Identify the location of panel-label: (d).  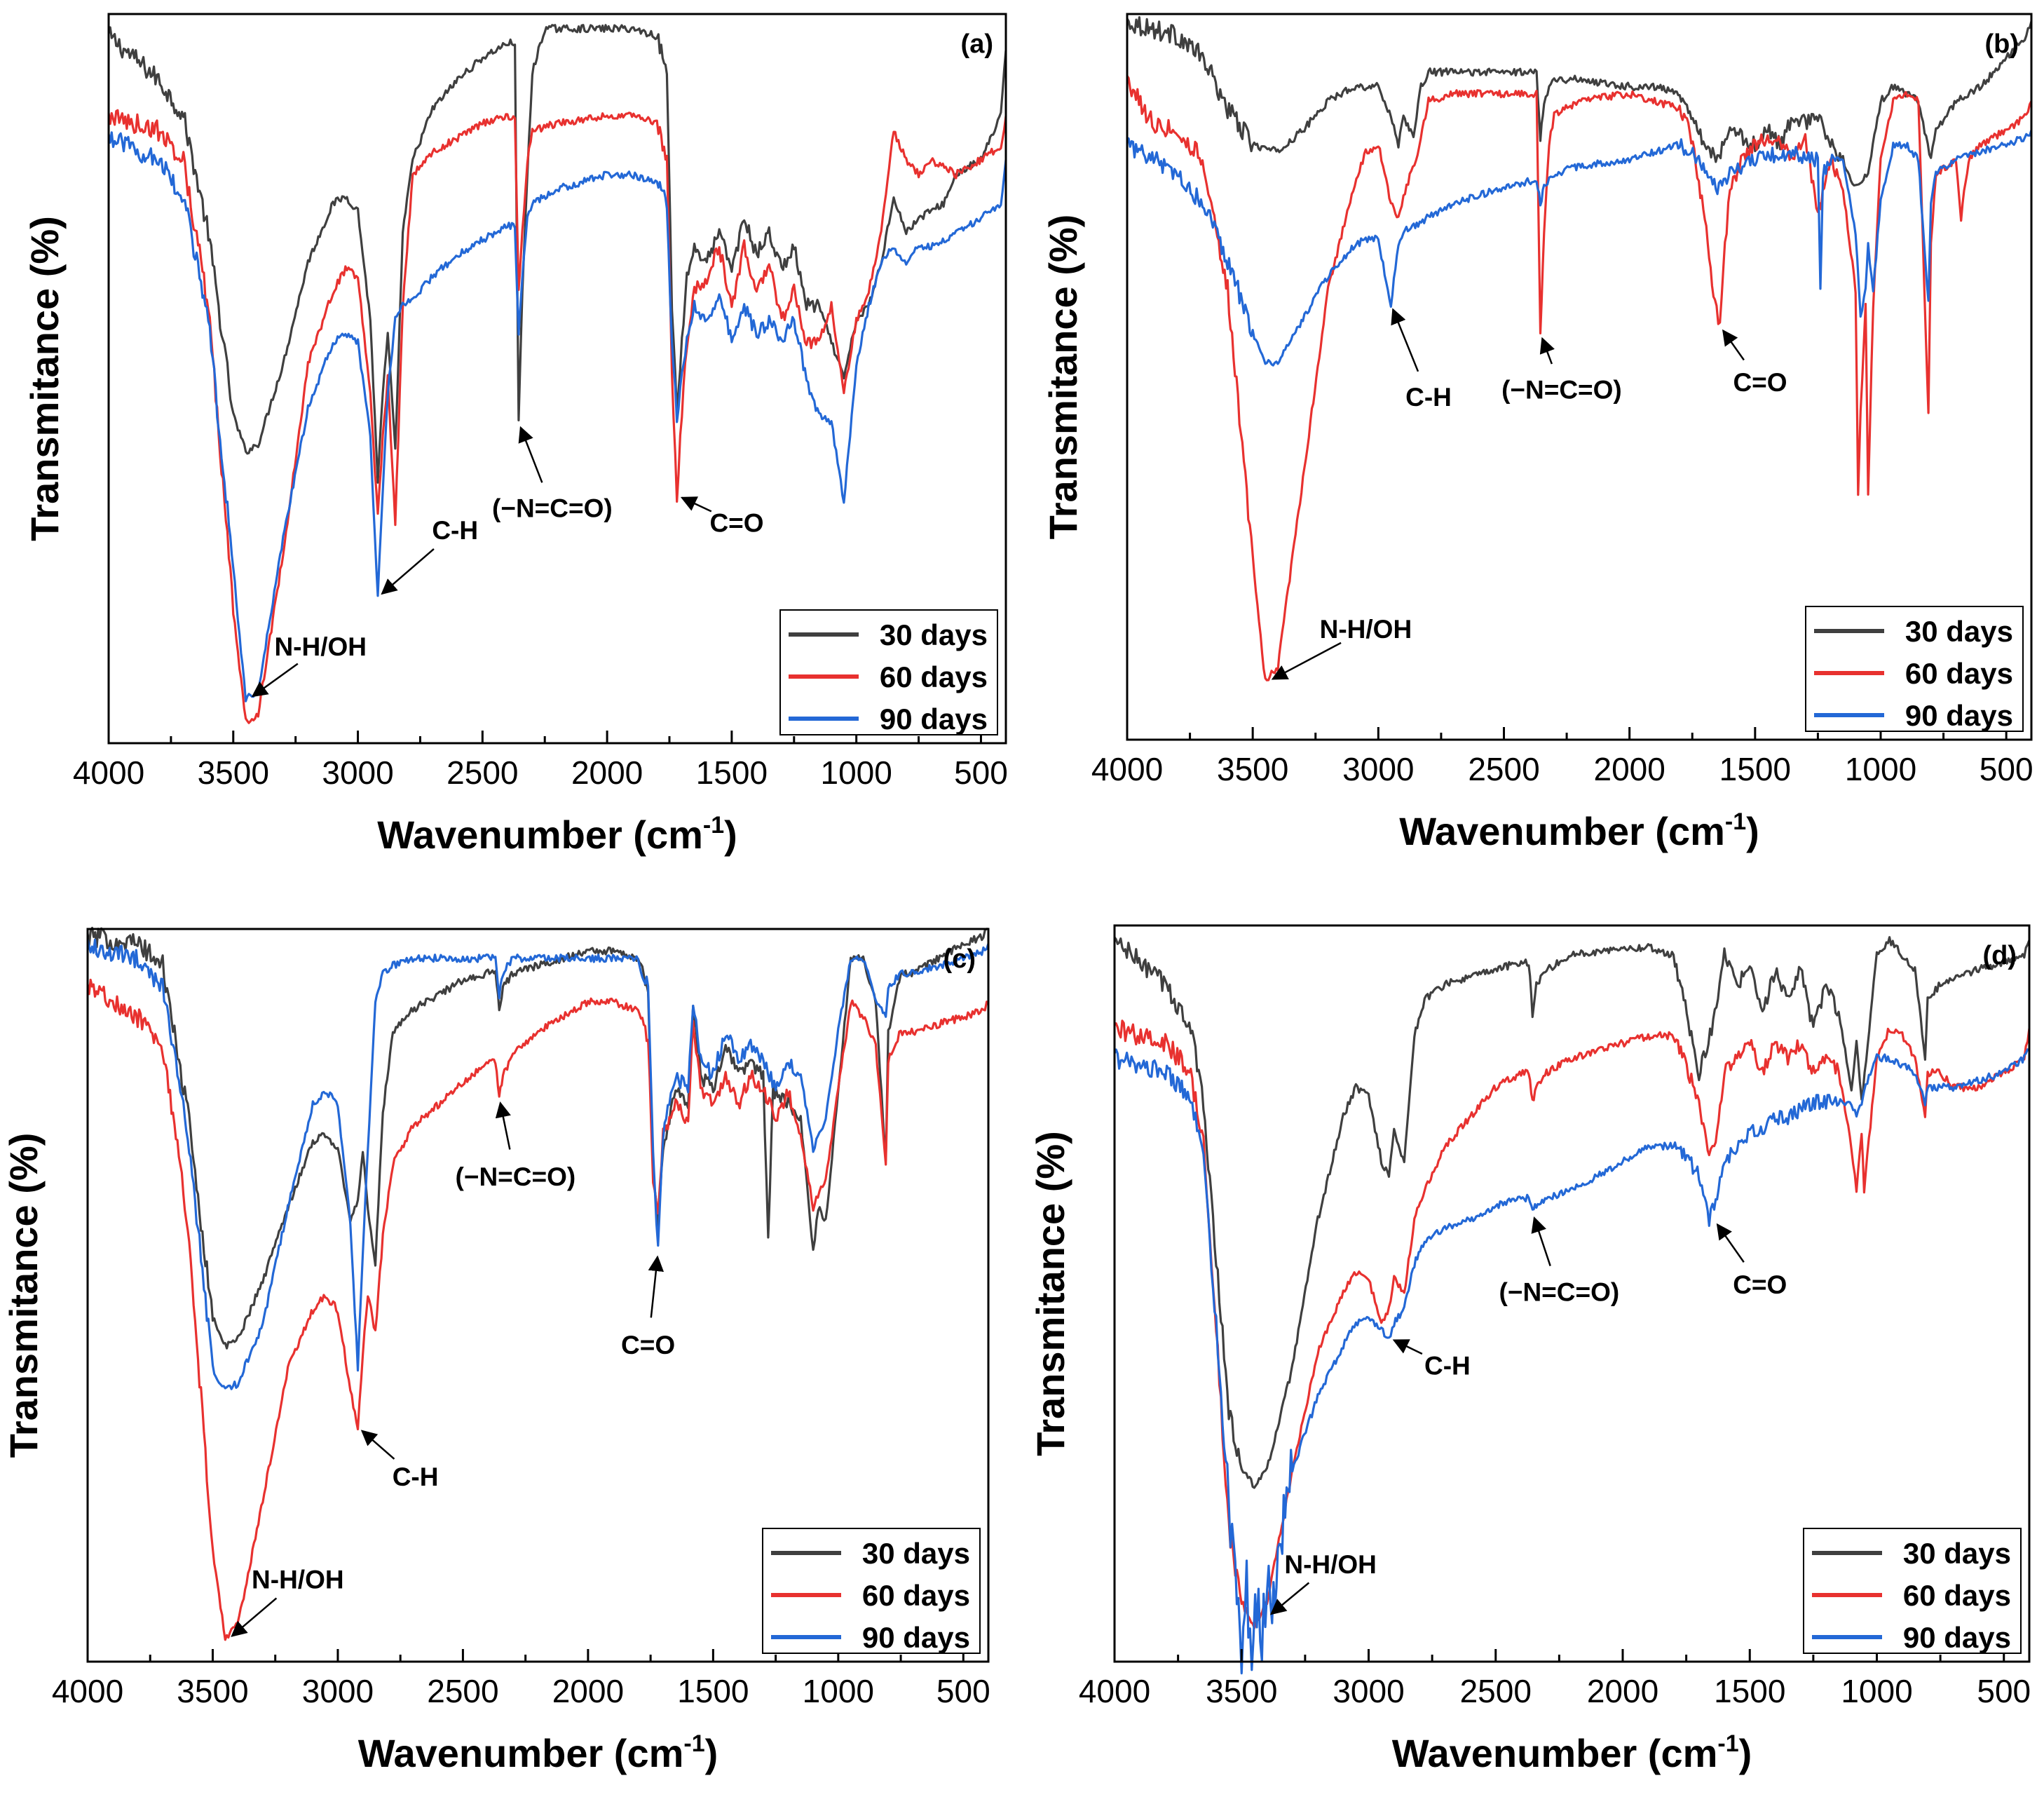
(2000, 955).